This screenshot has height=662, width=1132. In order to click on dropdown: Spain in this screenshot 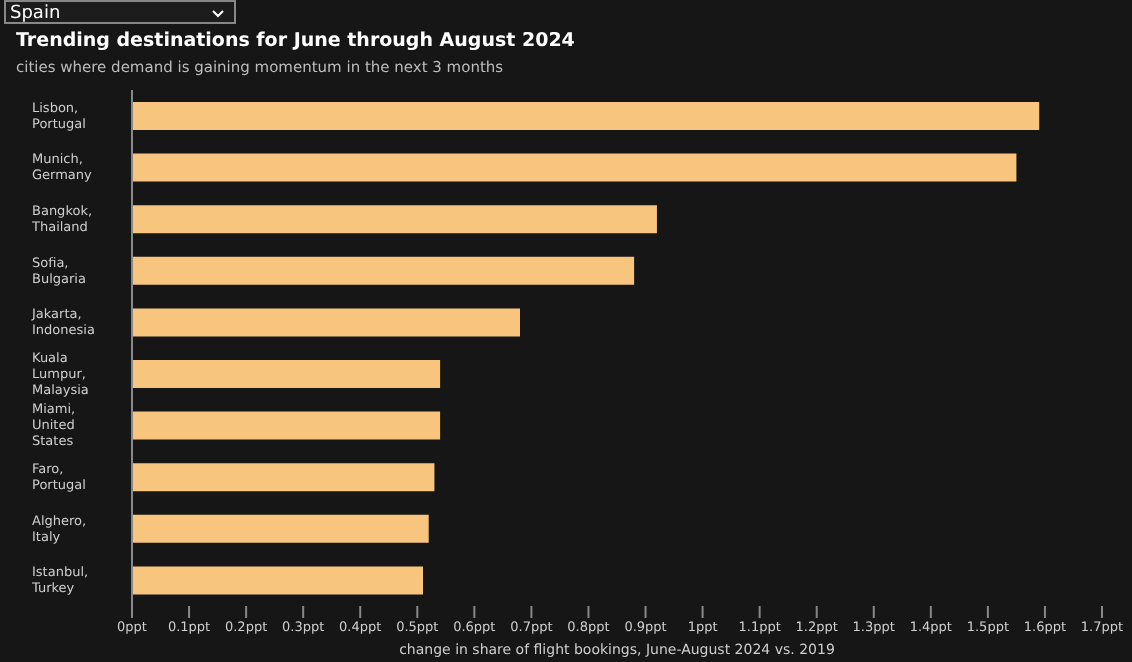, I will do `click(120, 12)`.